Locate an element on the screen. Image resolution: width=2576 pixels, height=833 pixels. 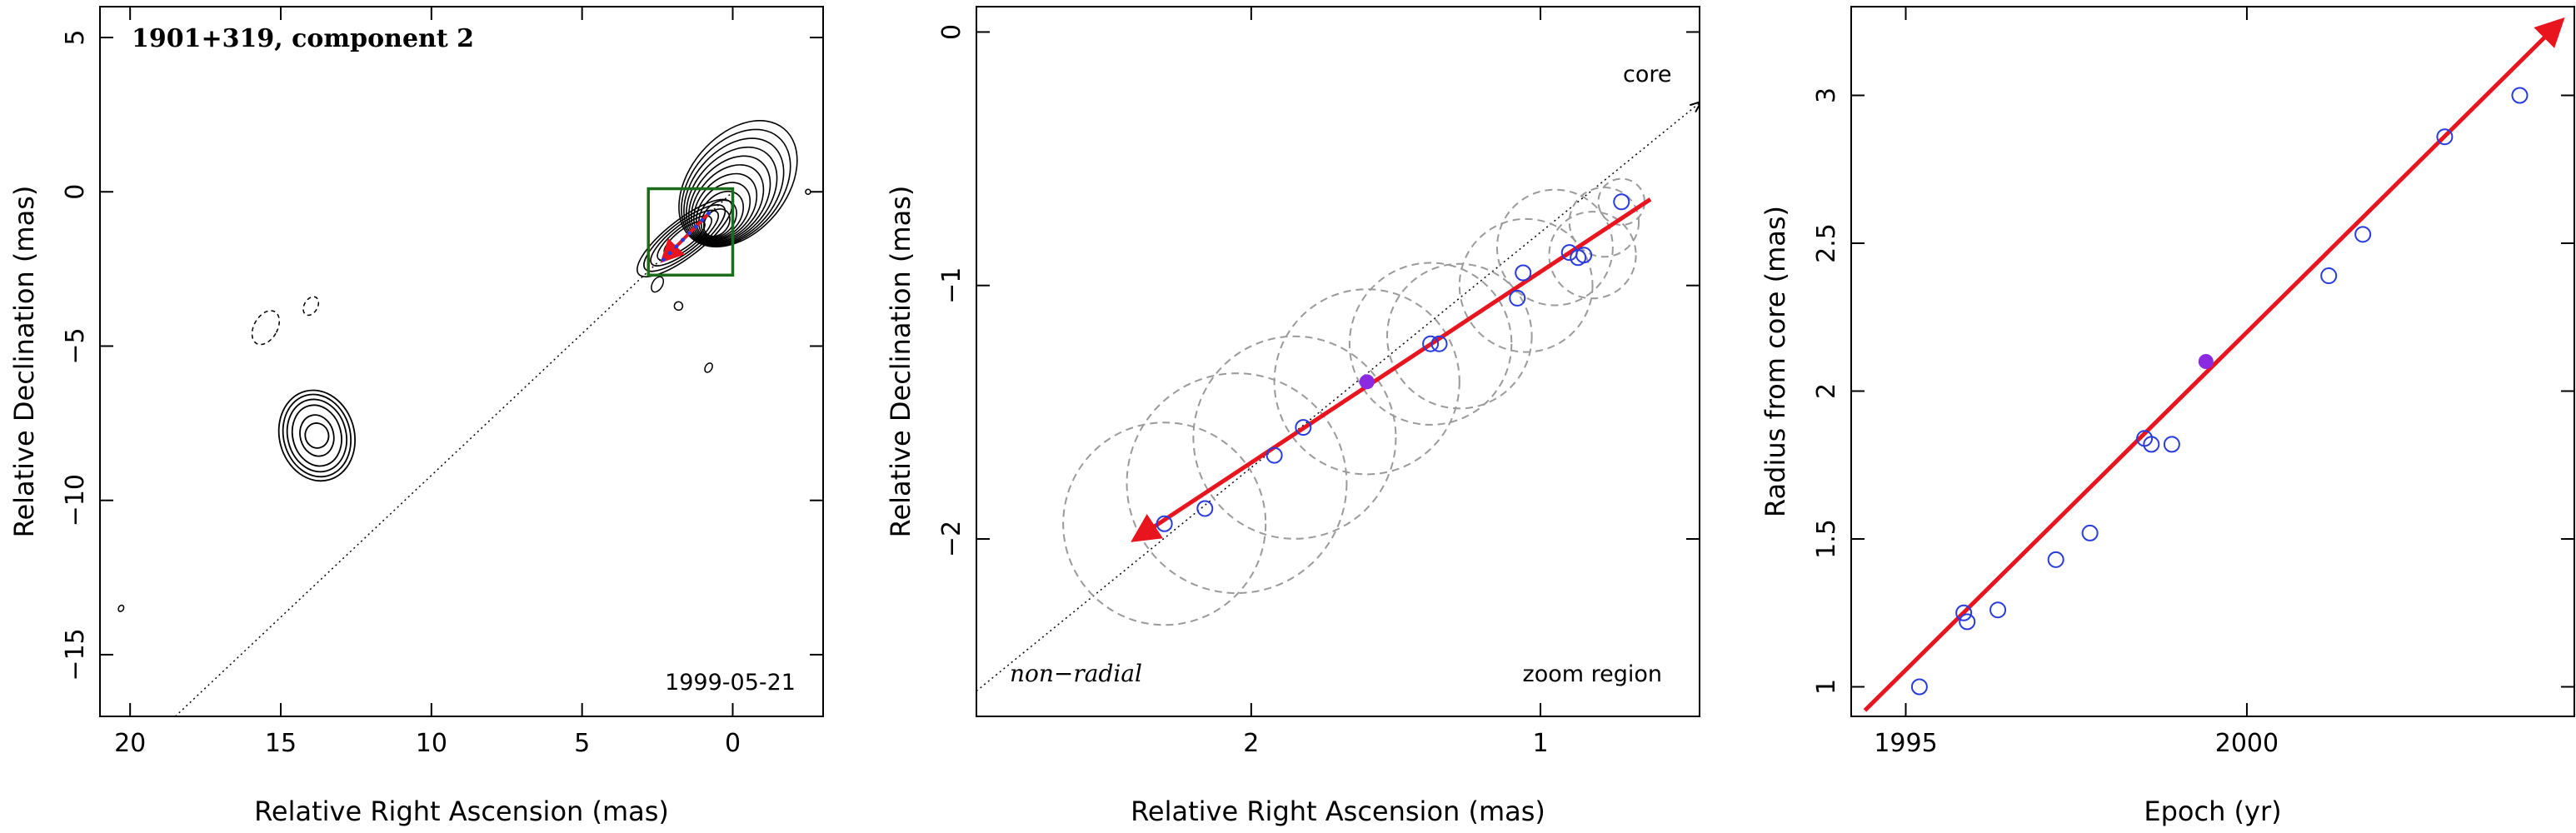
panel-1-xtick-label: 5 is located at coordinates (582, 743).